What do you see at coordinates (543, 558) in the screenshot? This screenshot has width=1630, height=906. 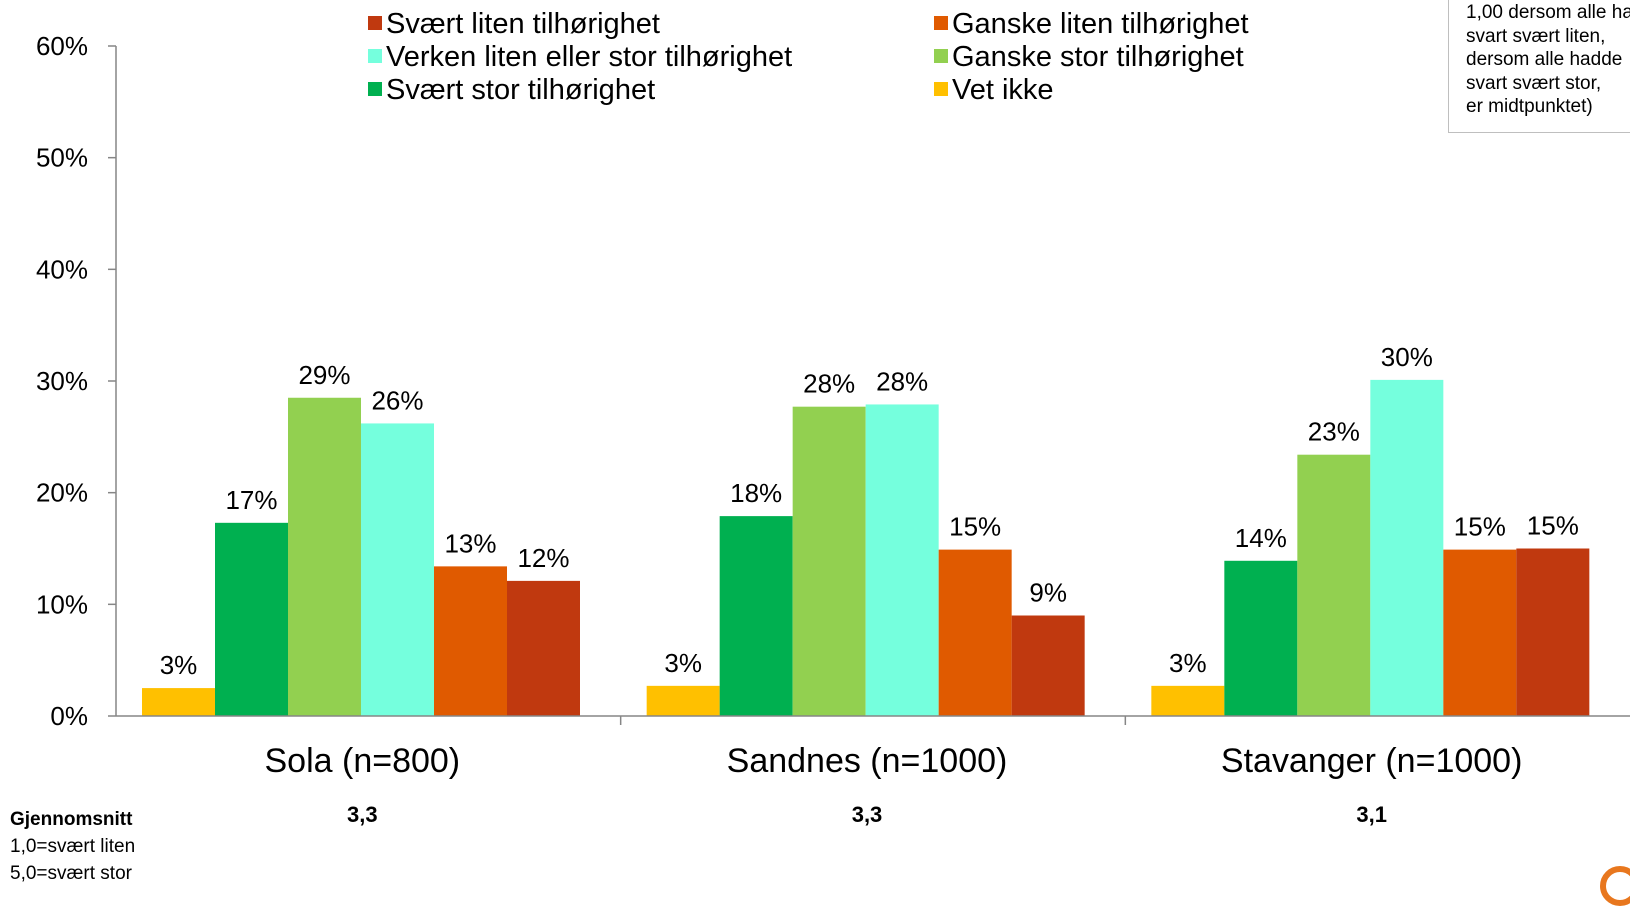 I see `bar-value-label: 12%` at bounding box center [543, 558].